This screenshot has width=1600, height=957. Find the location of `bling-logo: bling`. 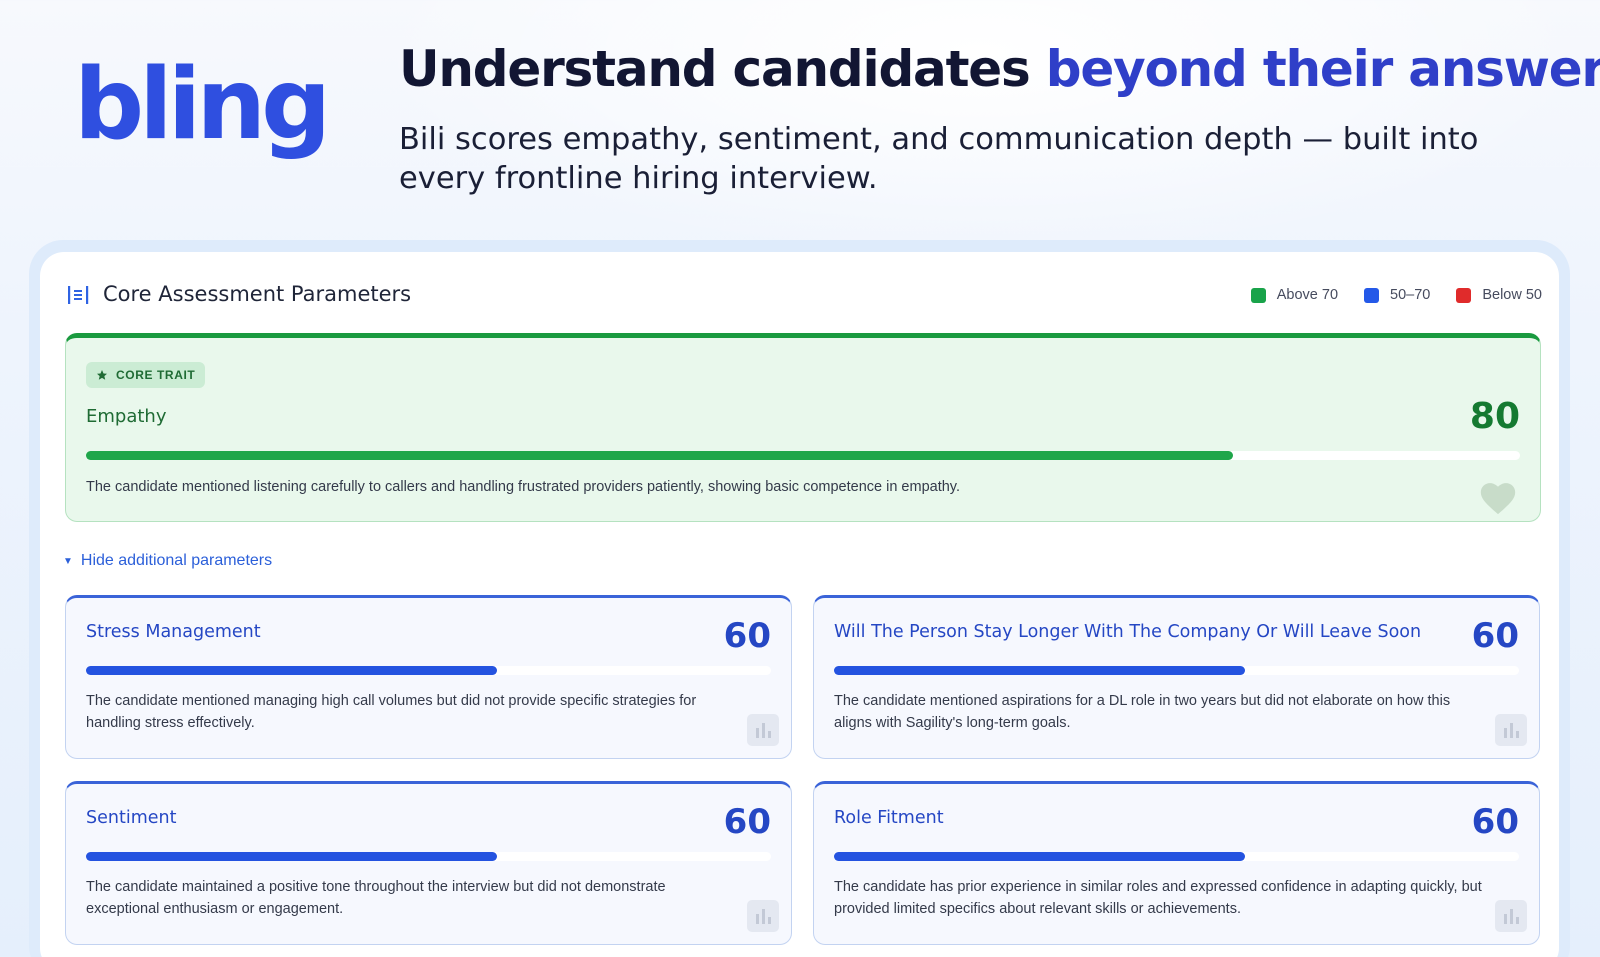

bling-logo: bling is located at coordinates (202, 105).